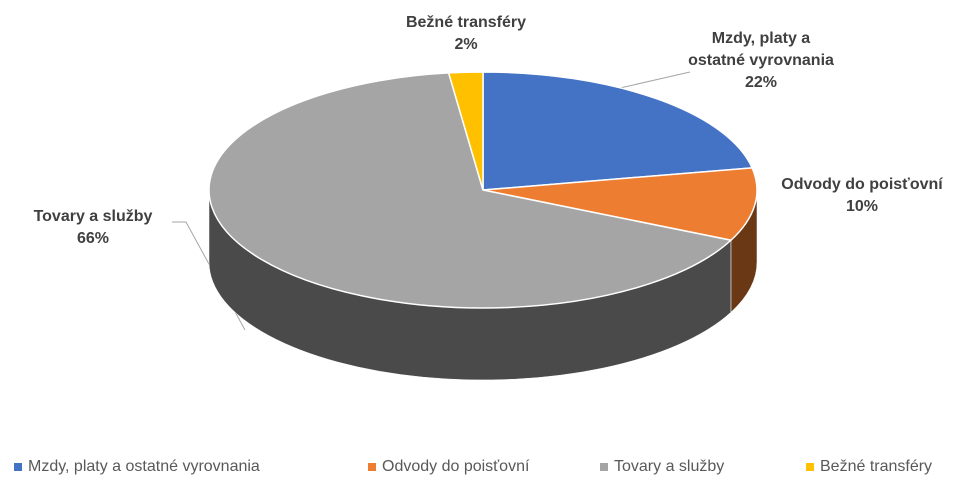  I want to click on legend-item: Mzdy, platy a ostatné vyrovnania, so click(137, 467).